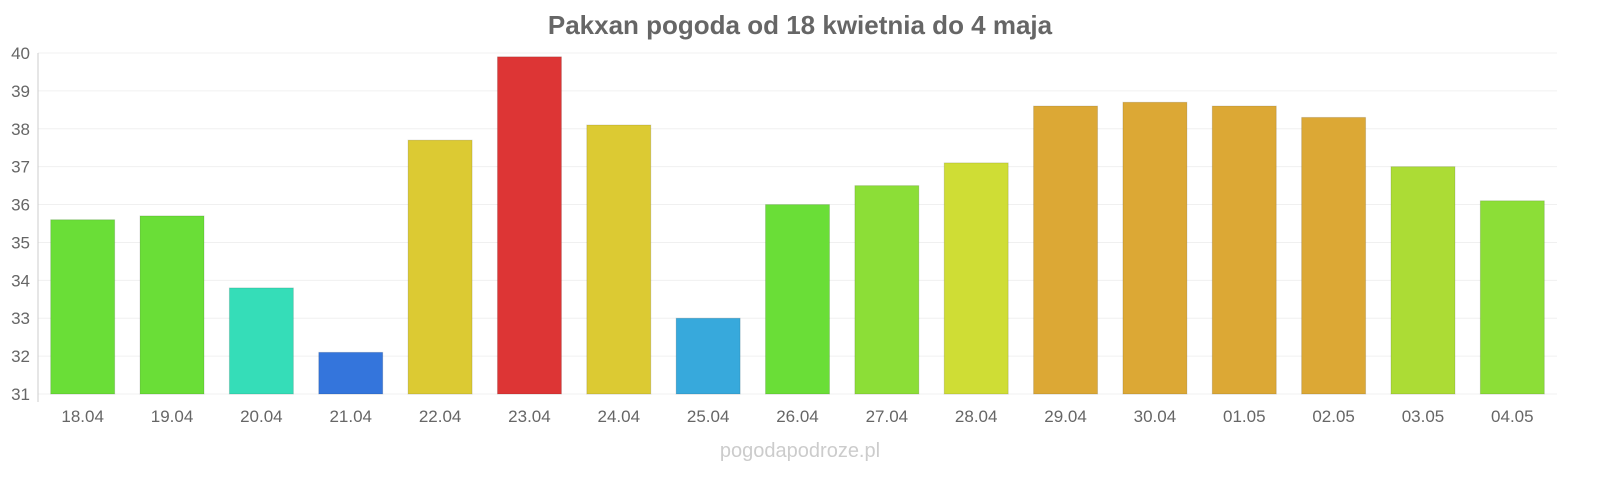 This screenshot has width=1600, height=480. I want to click on bar-20.04, so click(261, 341).